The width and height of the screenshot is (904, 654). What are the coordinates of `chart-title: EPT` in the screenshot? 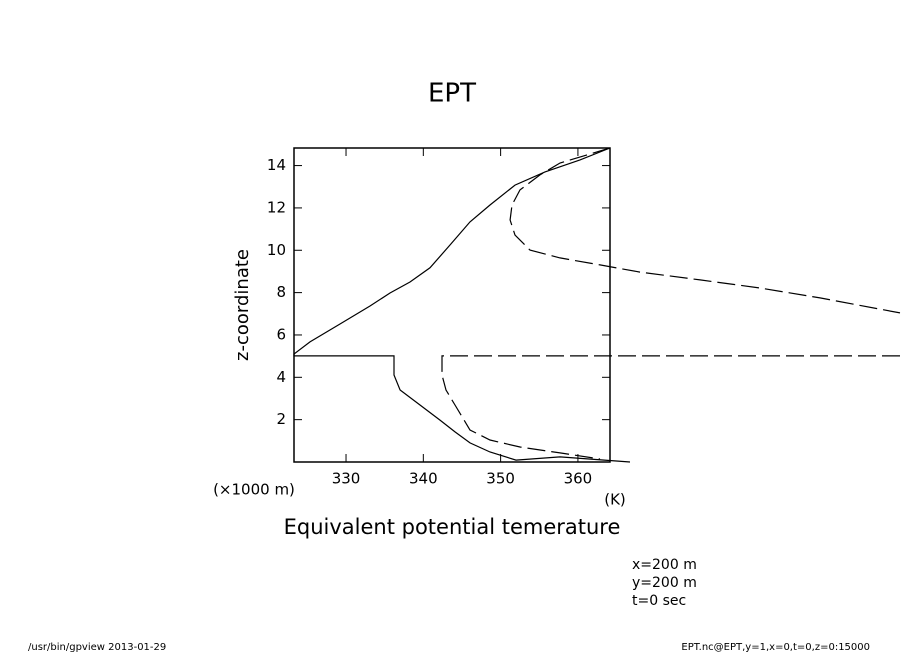 It's located at (452, 94).